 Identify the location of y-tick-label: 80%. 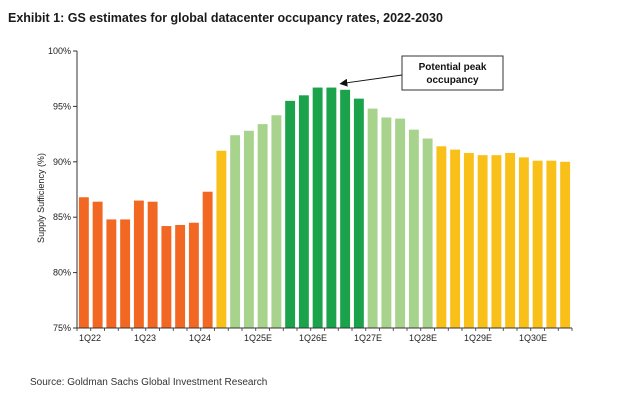
(62, 273).